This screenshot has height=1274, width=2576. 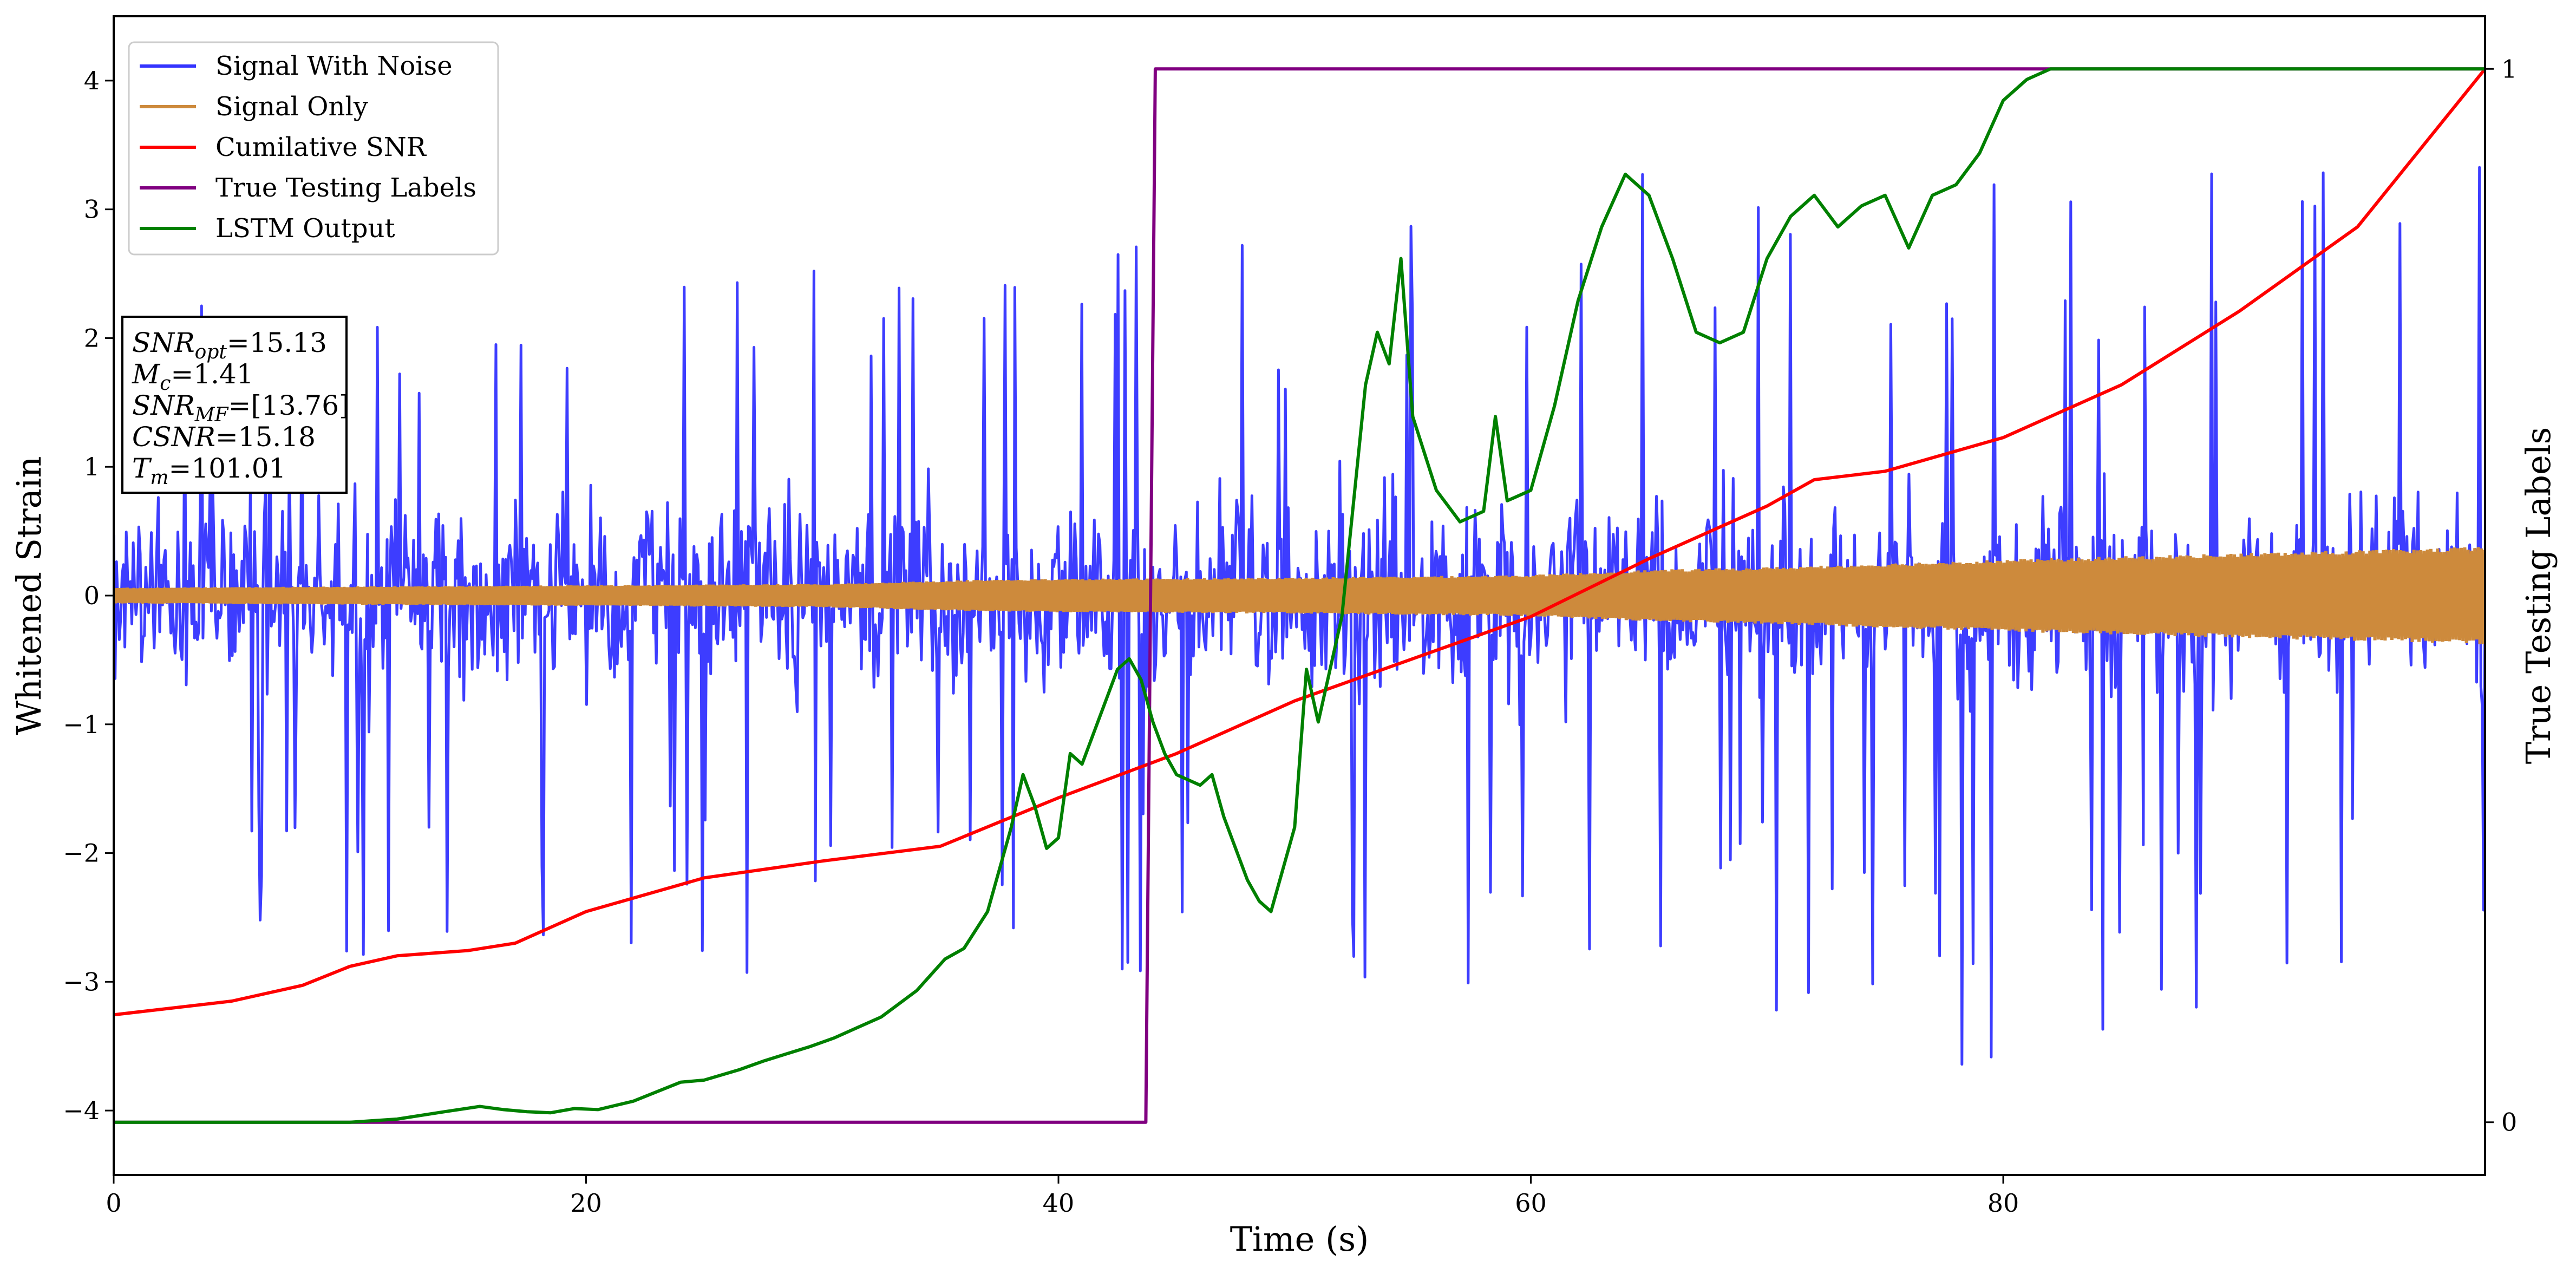 What do you see at coordinates (321, 147) in the screenshot?
I see `legend-label-cumilative-snr: Cumilative SNR` at bounding box center [321, 147].